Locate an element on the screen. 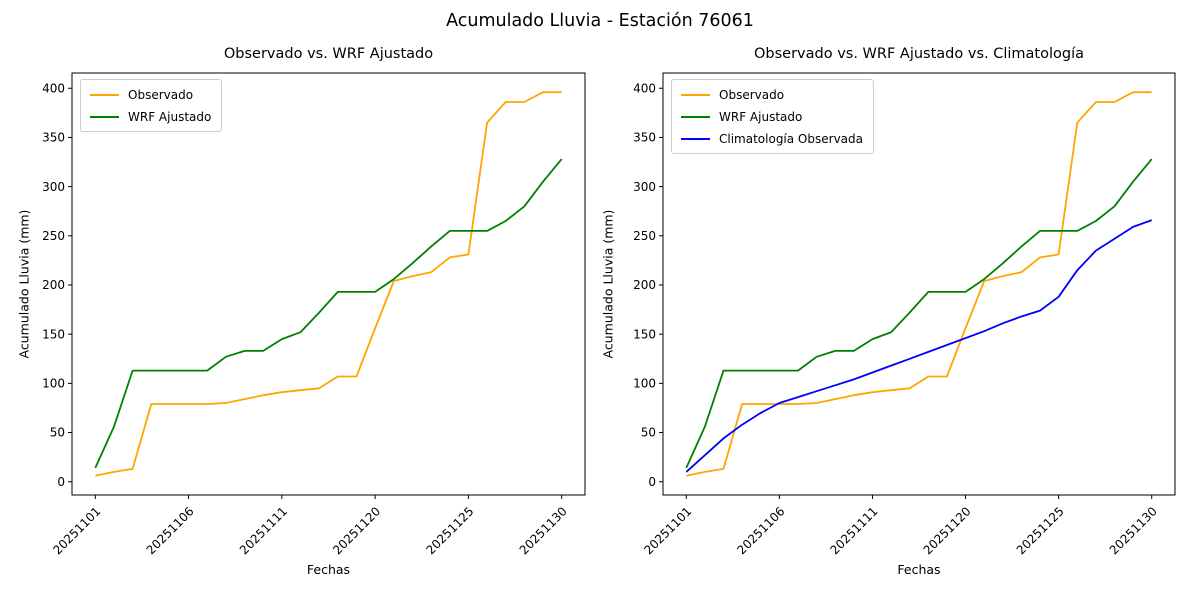 This screenshot has height=600, width=1200. left-chart-title: Observado vs. WRF Ajustado is located at coordinates (328, 54).